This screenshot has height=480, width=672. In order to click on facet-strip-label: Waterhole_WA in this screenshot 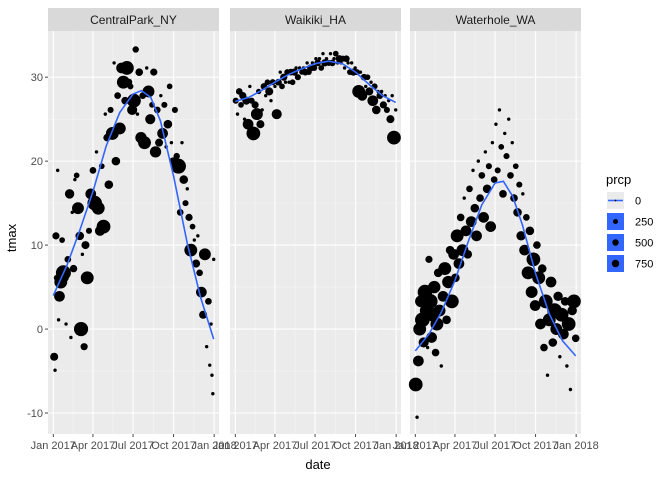, I will do `click(496, 20)`.